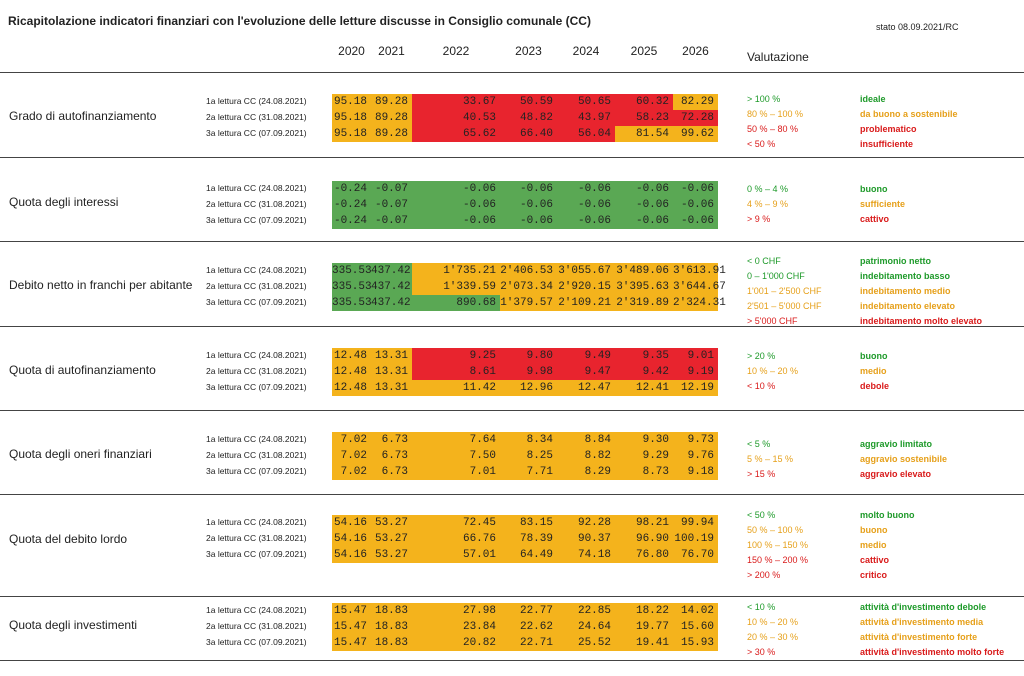  I want to click on table-row: 15.47 18.83 23.84 22.62 24.64 19.77 15.60, so click(525, 627).